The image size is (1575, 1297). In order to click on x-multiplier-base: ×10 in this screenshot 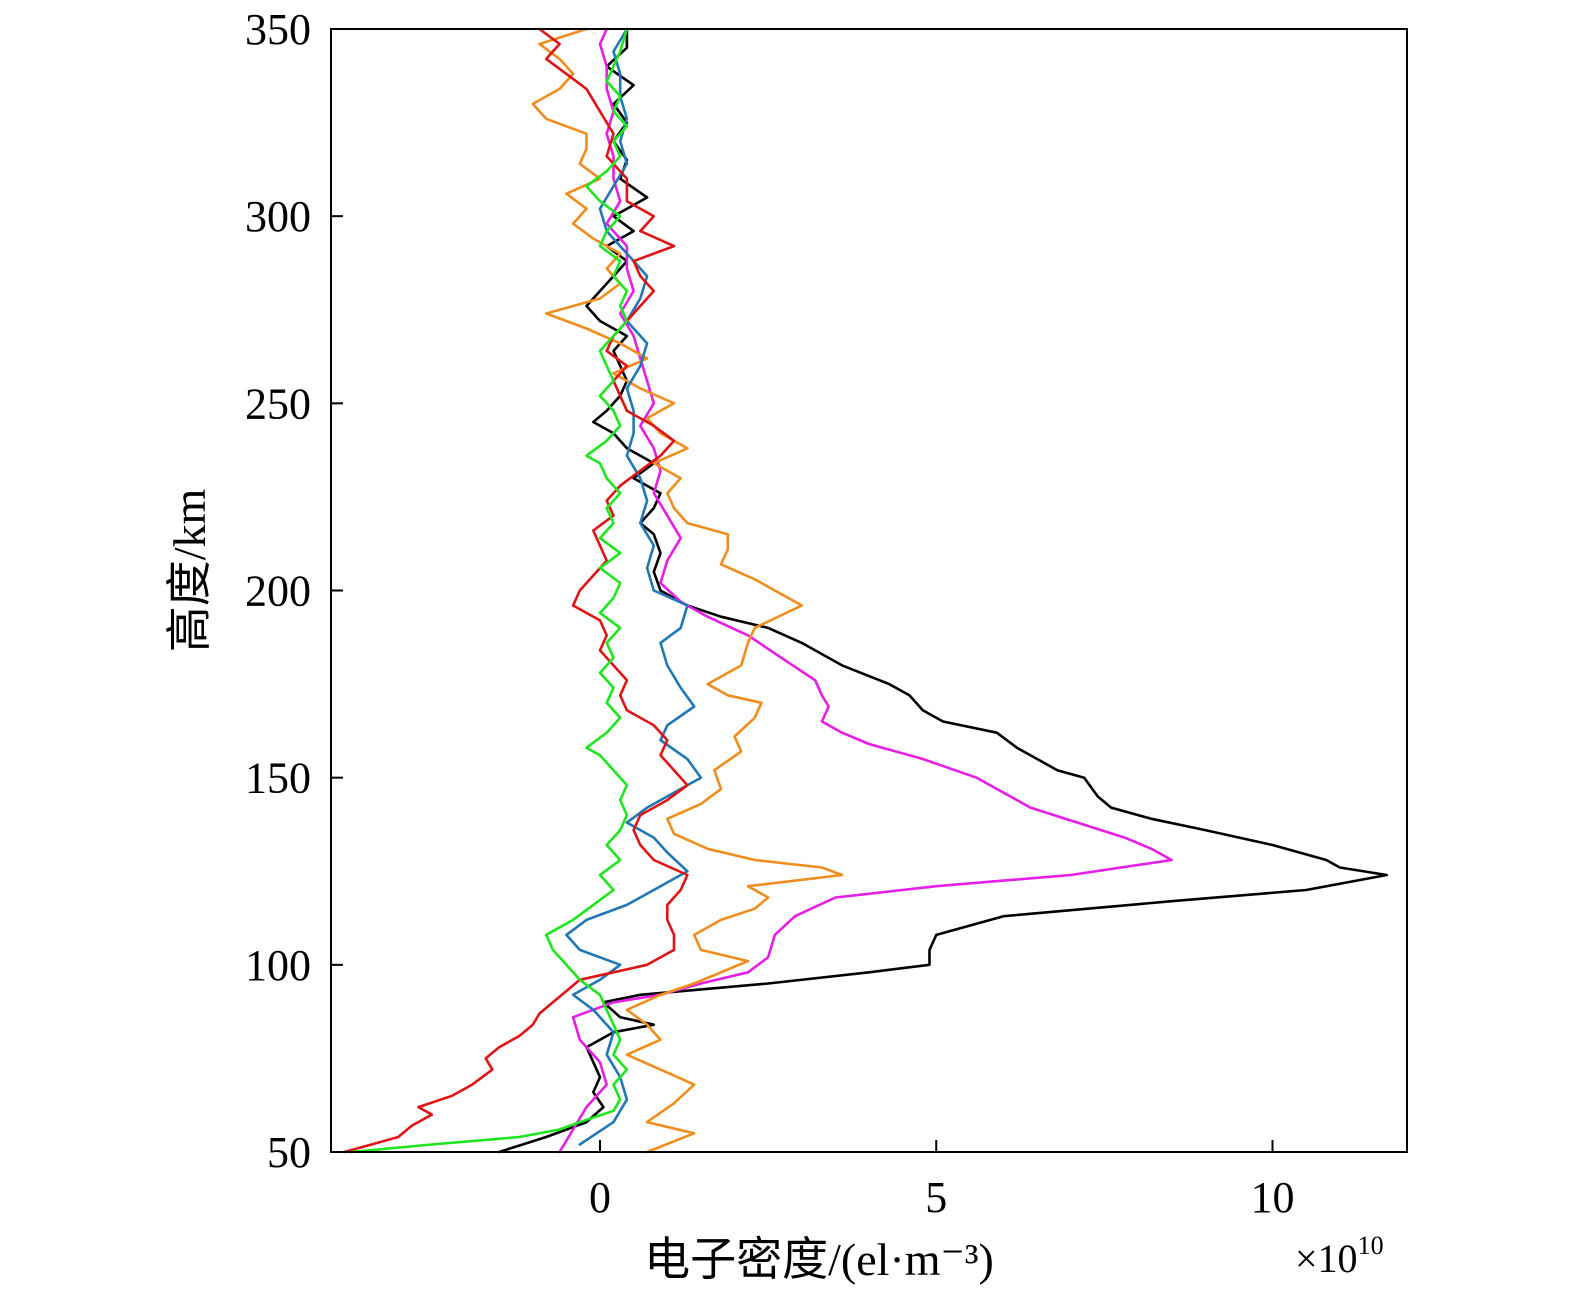, I will do `click(1326, 1258)`.